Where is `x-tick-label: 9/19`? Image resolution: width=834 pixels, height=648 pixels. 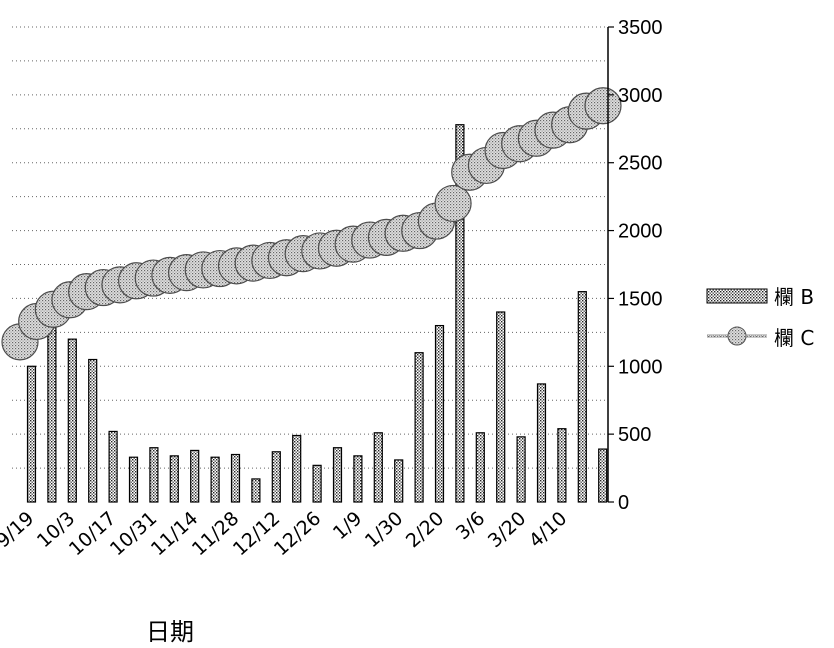
x-tick-label: 9/19 is located at coordinates (19, 529).